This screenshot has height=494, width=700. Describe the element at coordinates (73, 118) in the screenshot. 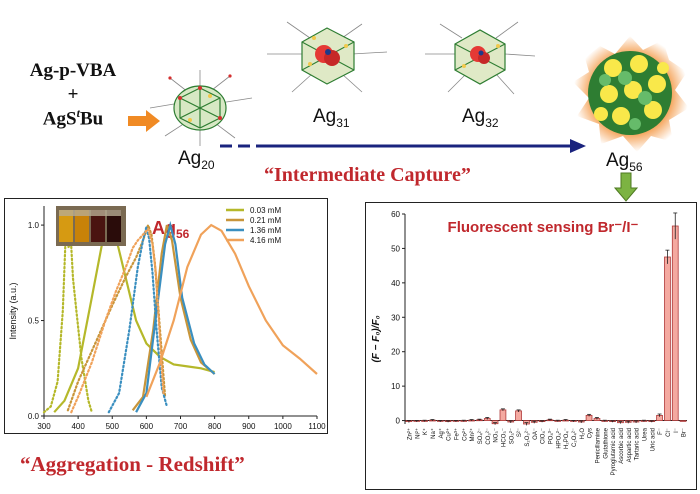

I see `reagent-agstbu: AgStBu` at that location.